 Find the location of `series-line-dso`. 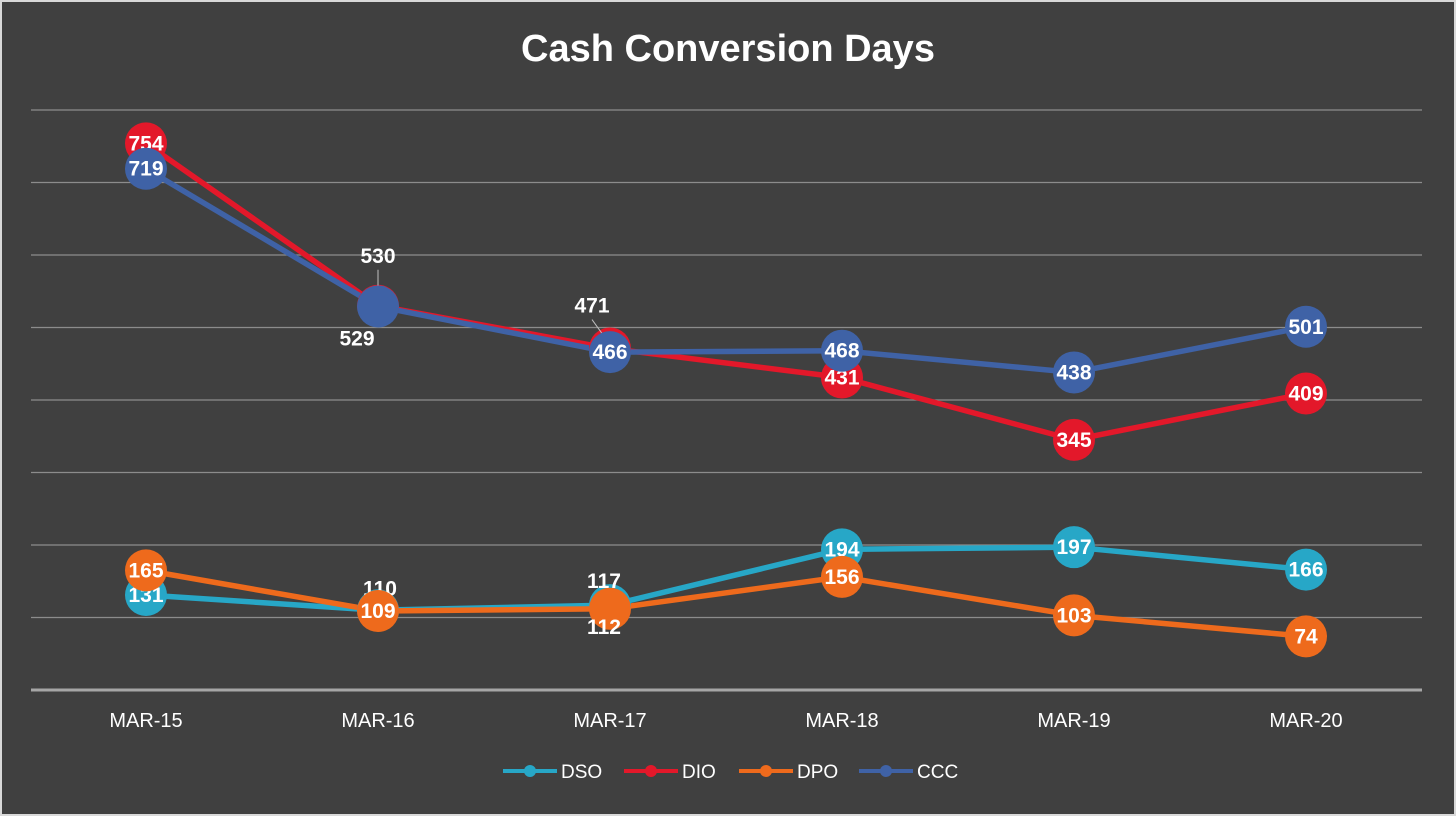

series-line-dso is located at coordinates (726, 578).